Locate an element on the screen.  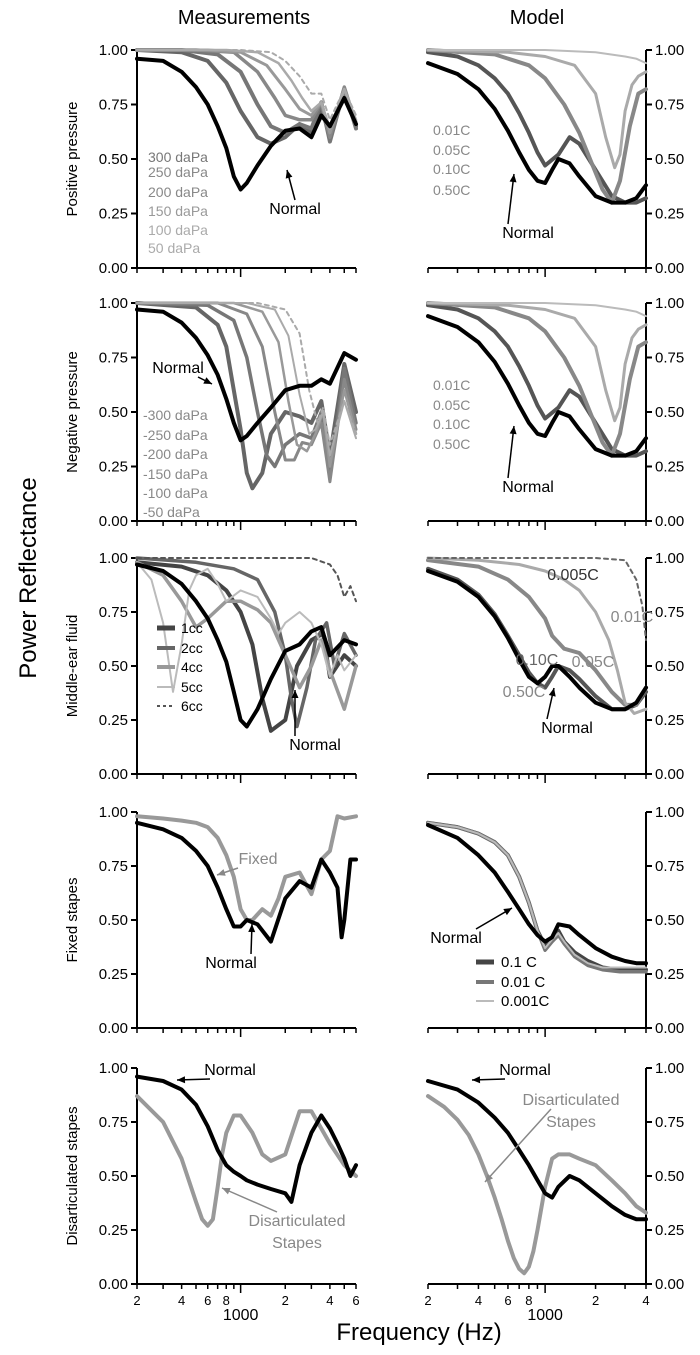
legend-entry: 0.10C is located at coordinates (451, 424).